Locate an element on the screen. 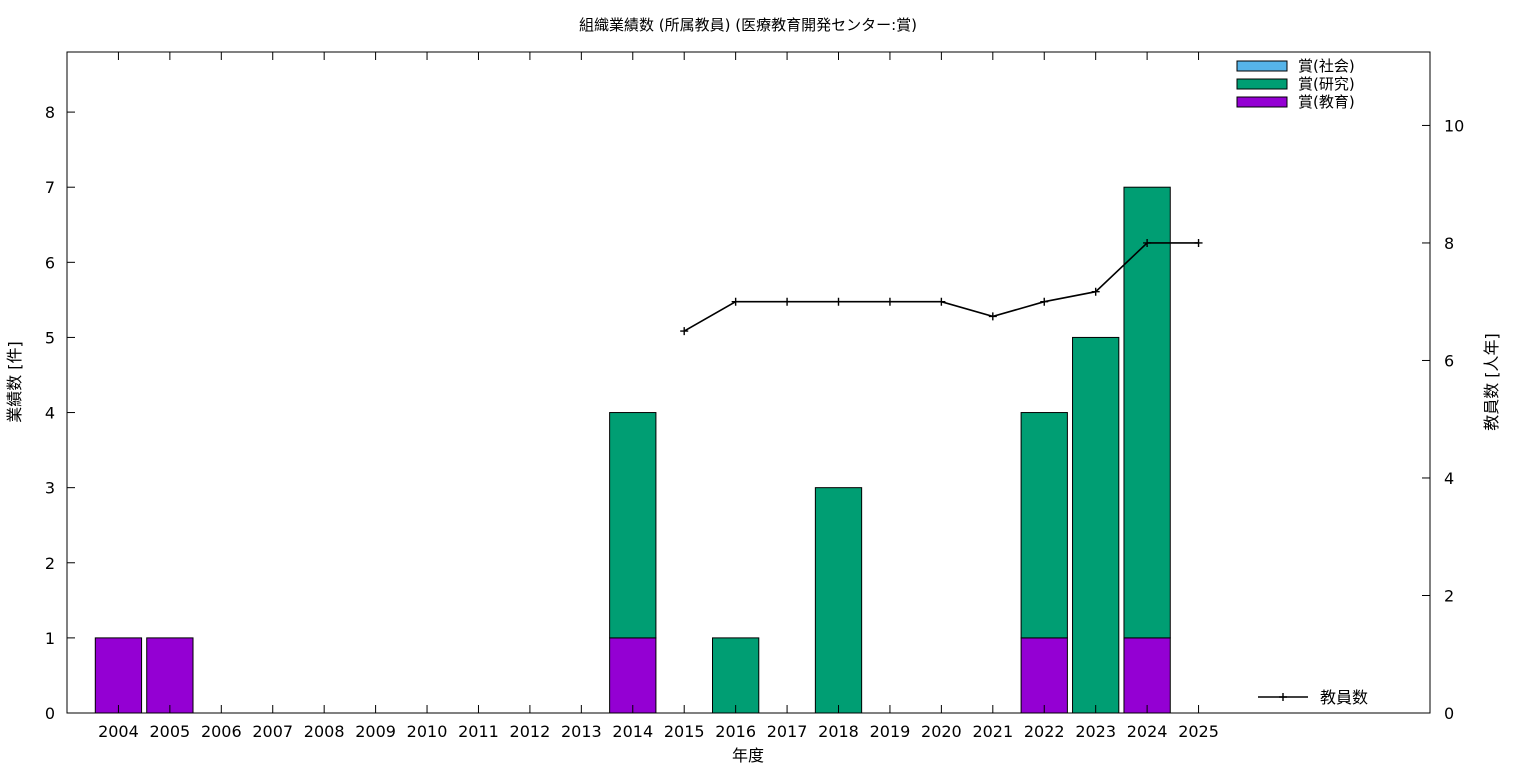  legend-label-1: 賞(研究) is located at coordinates (1326, 84).